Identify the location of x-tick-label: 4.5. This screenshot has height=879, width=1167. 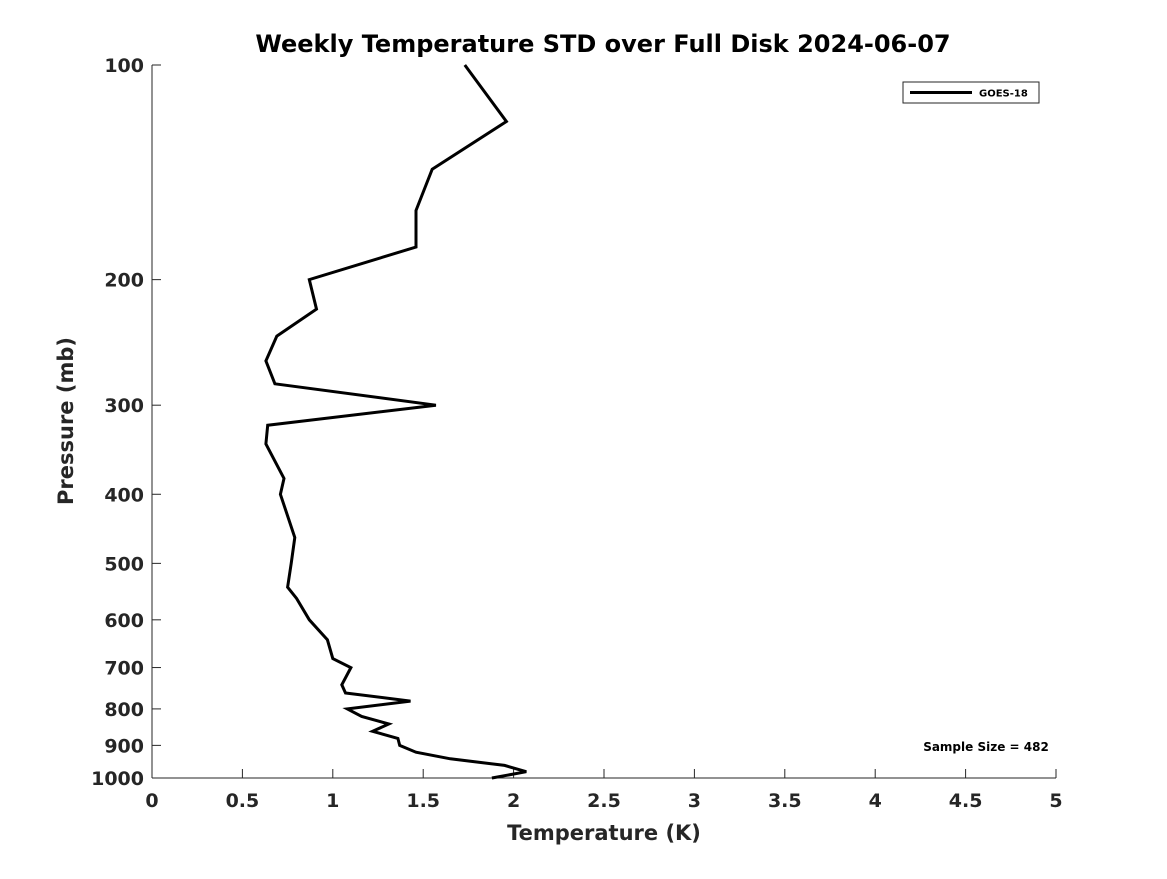
(966, 801).